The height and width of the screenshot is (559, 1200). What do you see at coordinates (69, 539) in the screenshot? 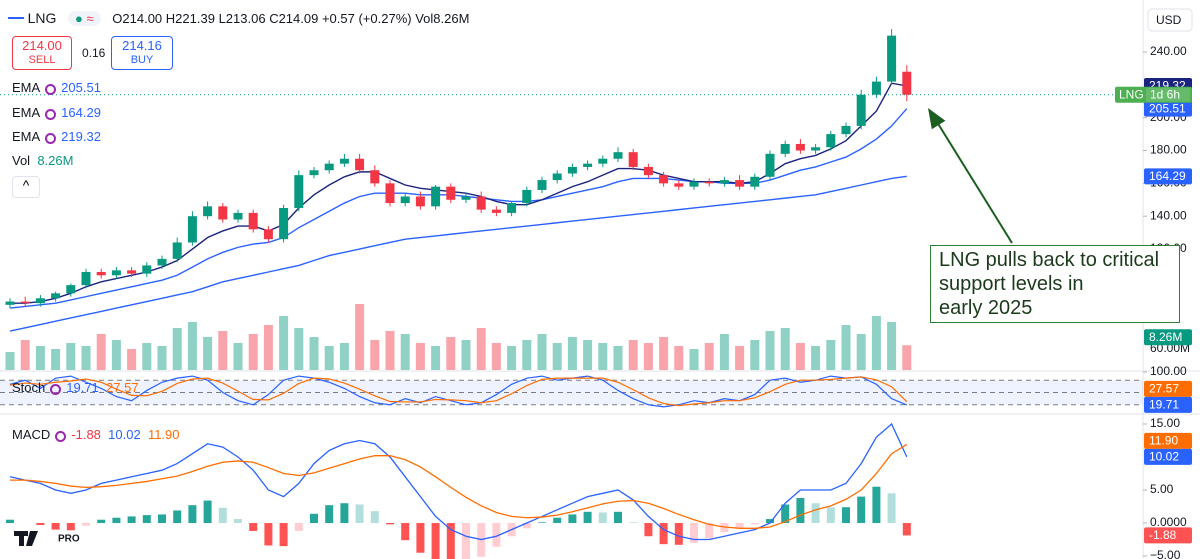
I see `logo-text: PRO` at bounding box center [69, 539].